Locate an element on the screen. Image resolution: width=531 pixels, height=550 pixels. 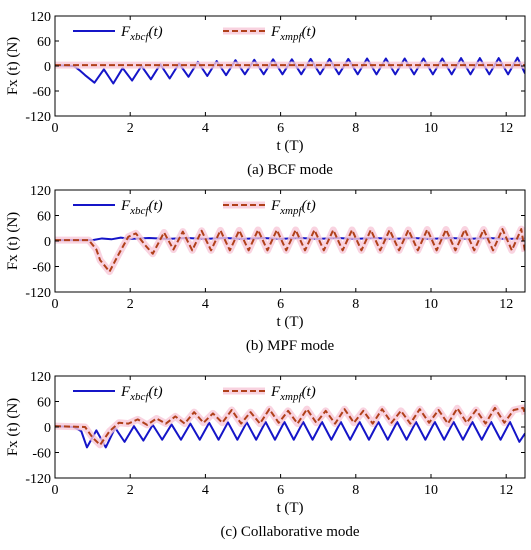
panel-caption: (b) MPF mode is located at coordinates (290, 346).